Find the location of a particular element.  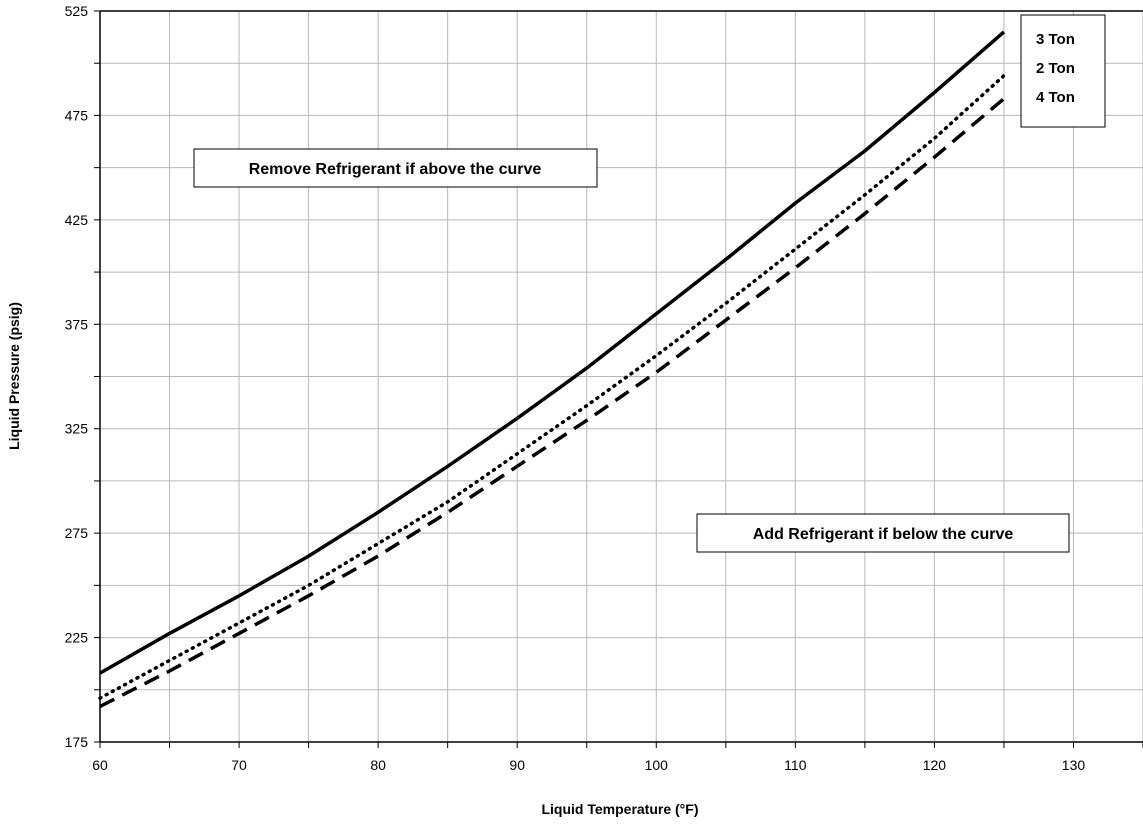

y-tick-label: 425 is located at coordinates (77, 220).